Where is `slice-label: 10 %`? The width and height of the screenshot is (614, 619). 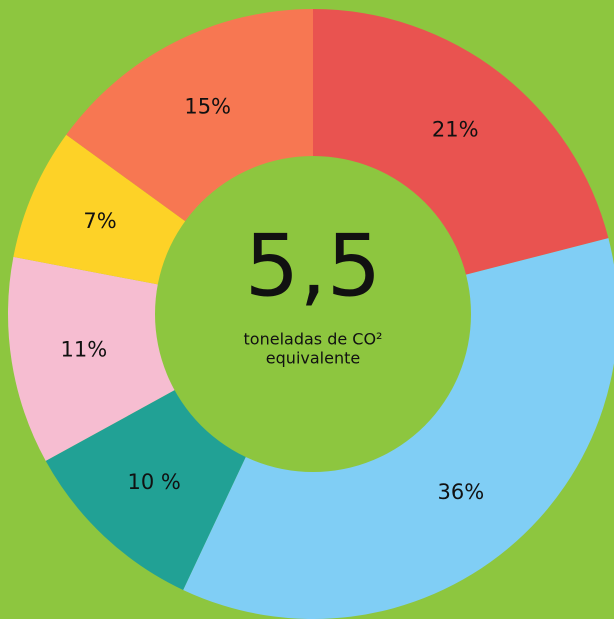
slice-label: 10 % is located at coordinates (154, 482).